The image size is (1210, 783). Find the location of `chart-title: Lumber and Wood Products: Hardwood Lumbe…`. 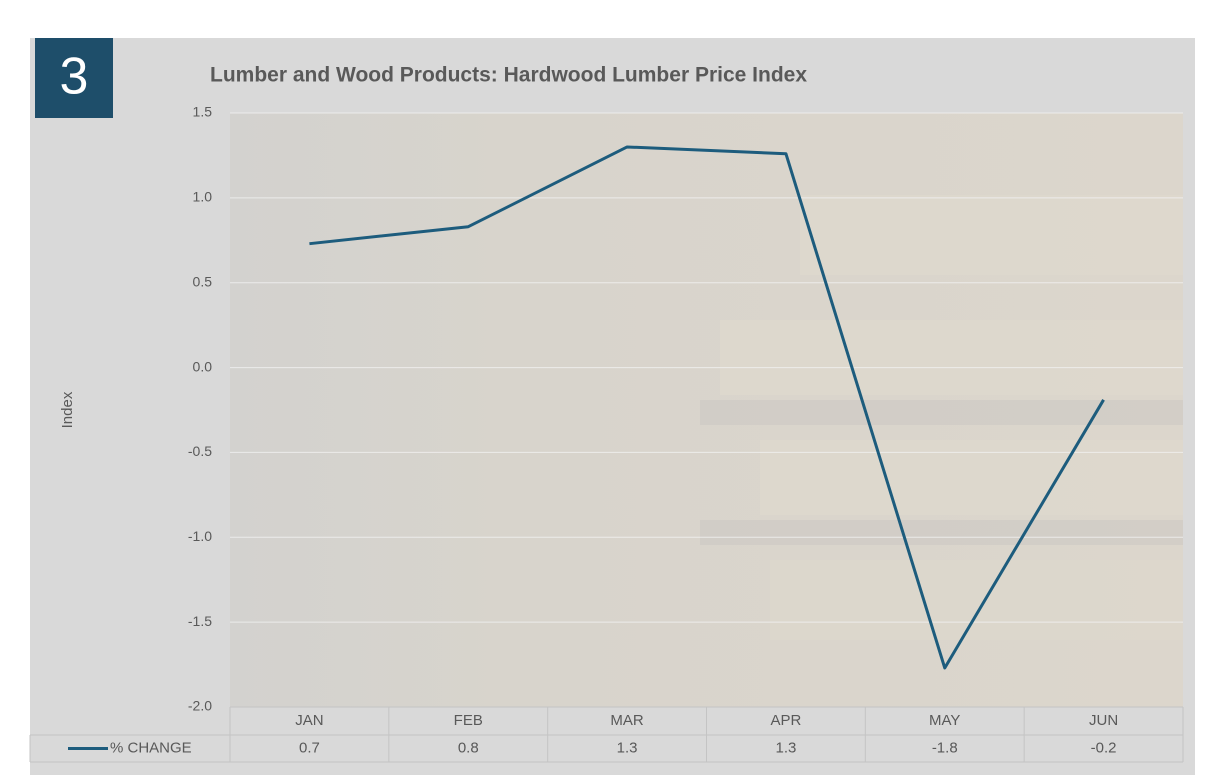

chart-title: Lumber and Wood Products: Hardwood Lumbe… is located at coordinates (508, 75).